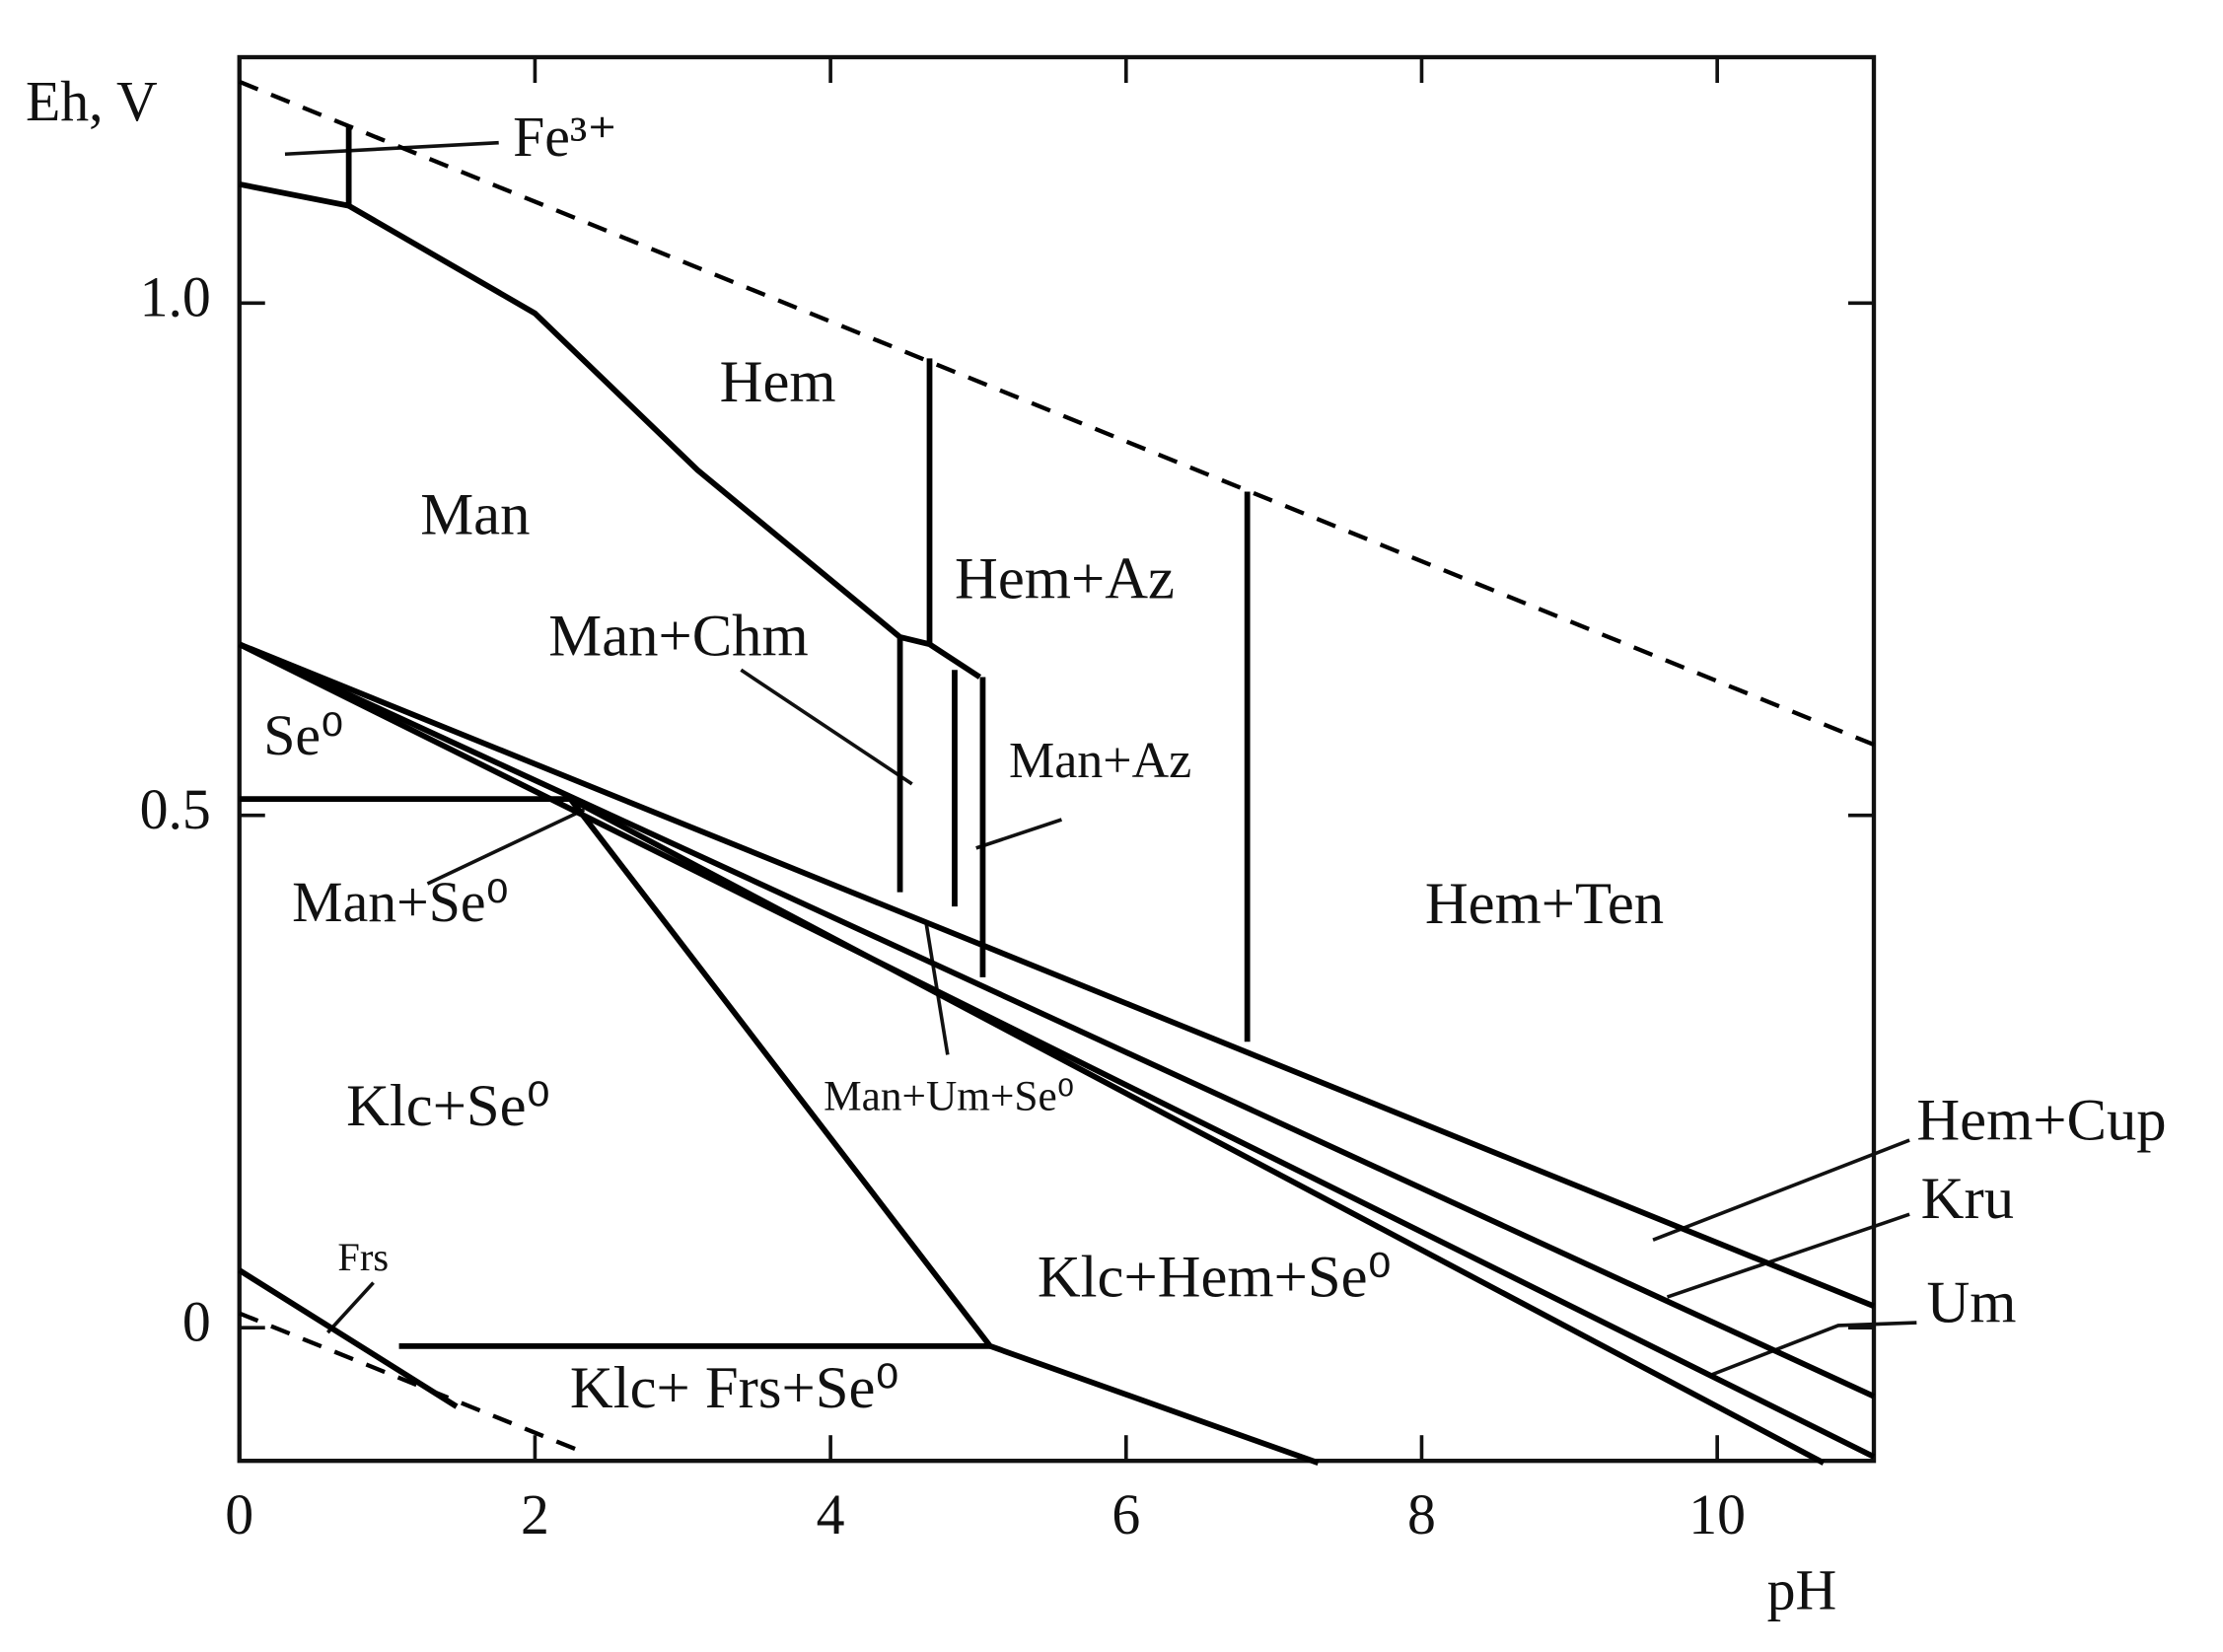 The width and height of the screenshot is (2223, 1652). Describe the element at coordinates (1802, 1591) in the screenshot. I see `x-axis-label: pH` at that location.